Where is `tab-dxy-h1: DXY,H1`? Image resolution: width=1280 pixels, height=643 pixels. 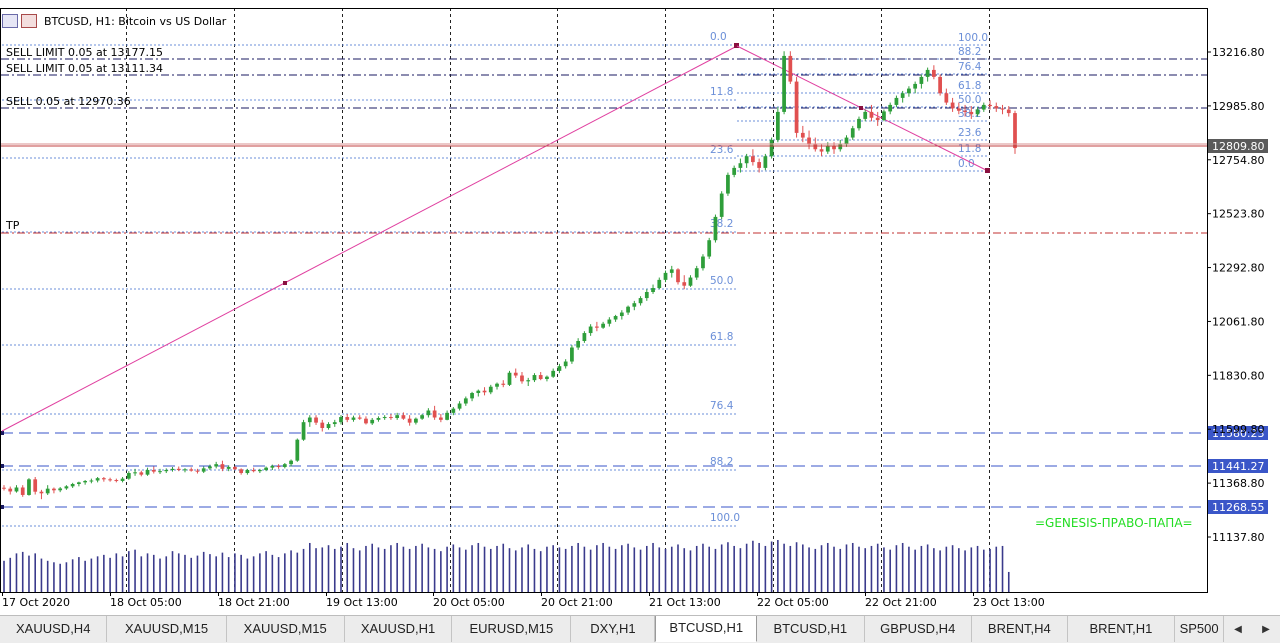
tab-dxy-h1: DXY,H1 is located at coordinates (613, 629).